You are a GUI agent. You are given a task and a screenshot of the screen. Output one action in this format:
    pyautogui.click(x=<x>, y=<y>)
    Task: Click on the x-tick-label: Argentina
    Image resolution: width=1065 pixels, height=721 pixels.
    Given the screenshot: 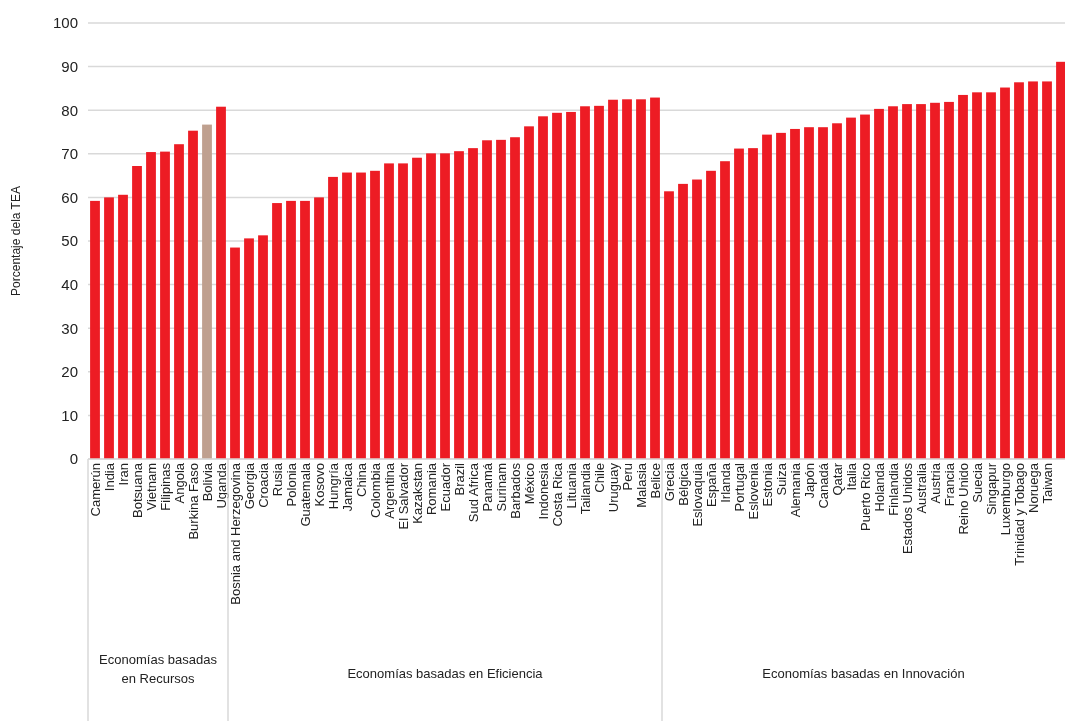 What is the action you would take?
    pyautogui.click(x=389, y=490)
    